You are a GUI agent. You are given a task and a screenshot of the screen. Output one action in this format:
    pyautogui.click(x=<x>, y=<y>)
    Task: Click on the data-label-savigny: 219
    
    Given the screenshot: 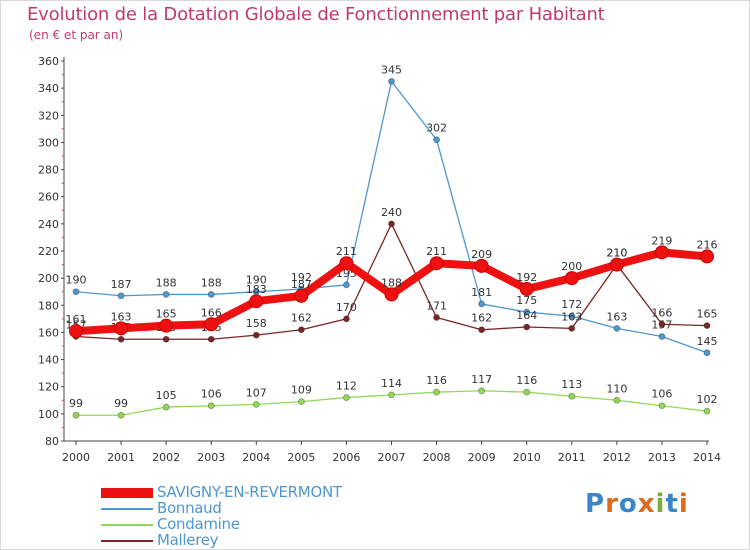 What is the action you would take?
    pyautogui.click(x=661, y=240)
    